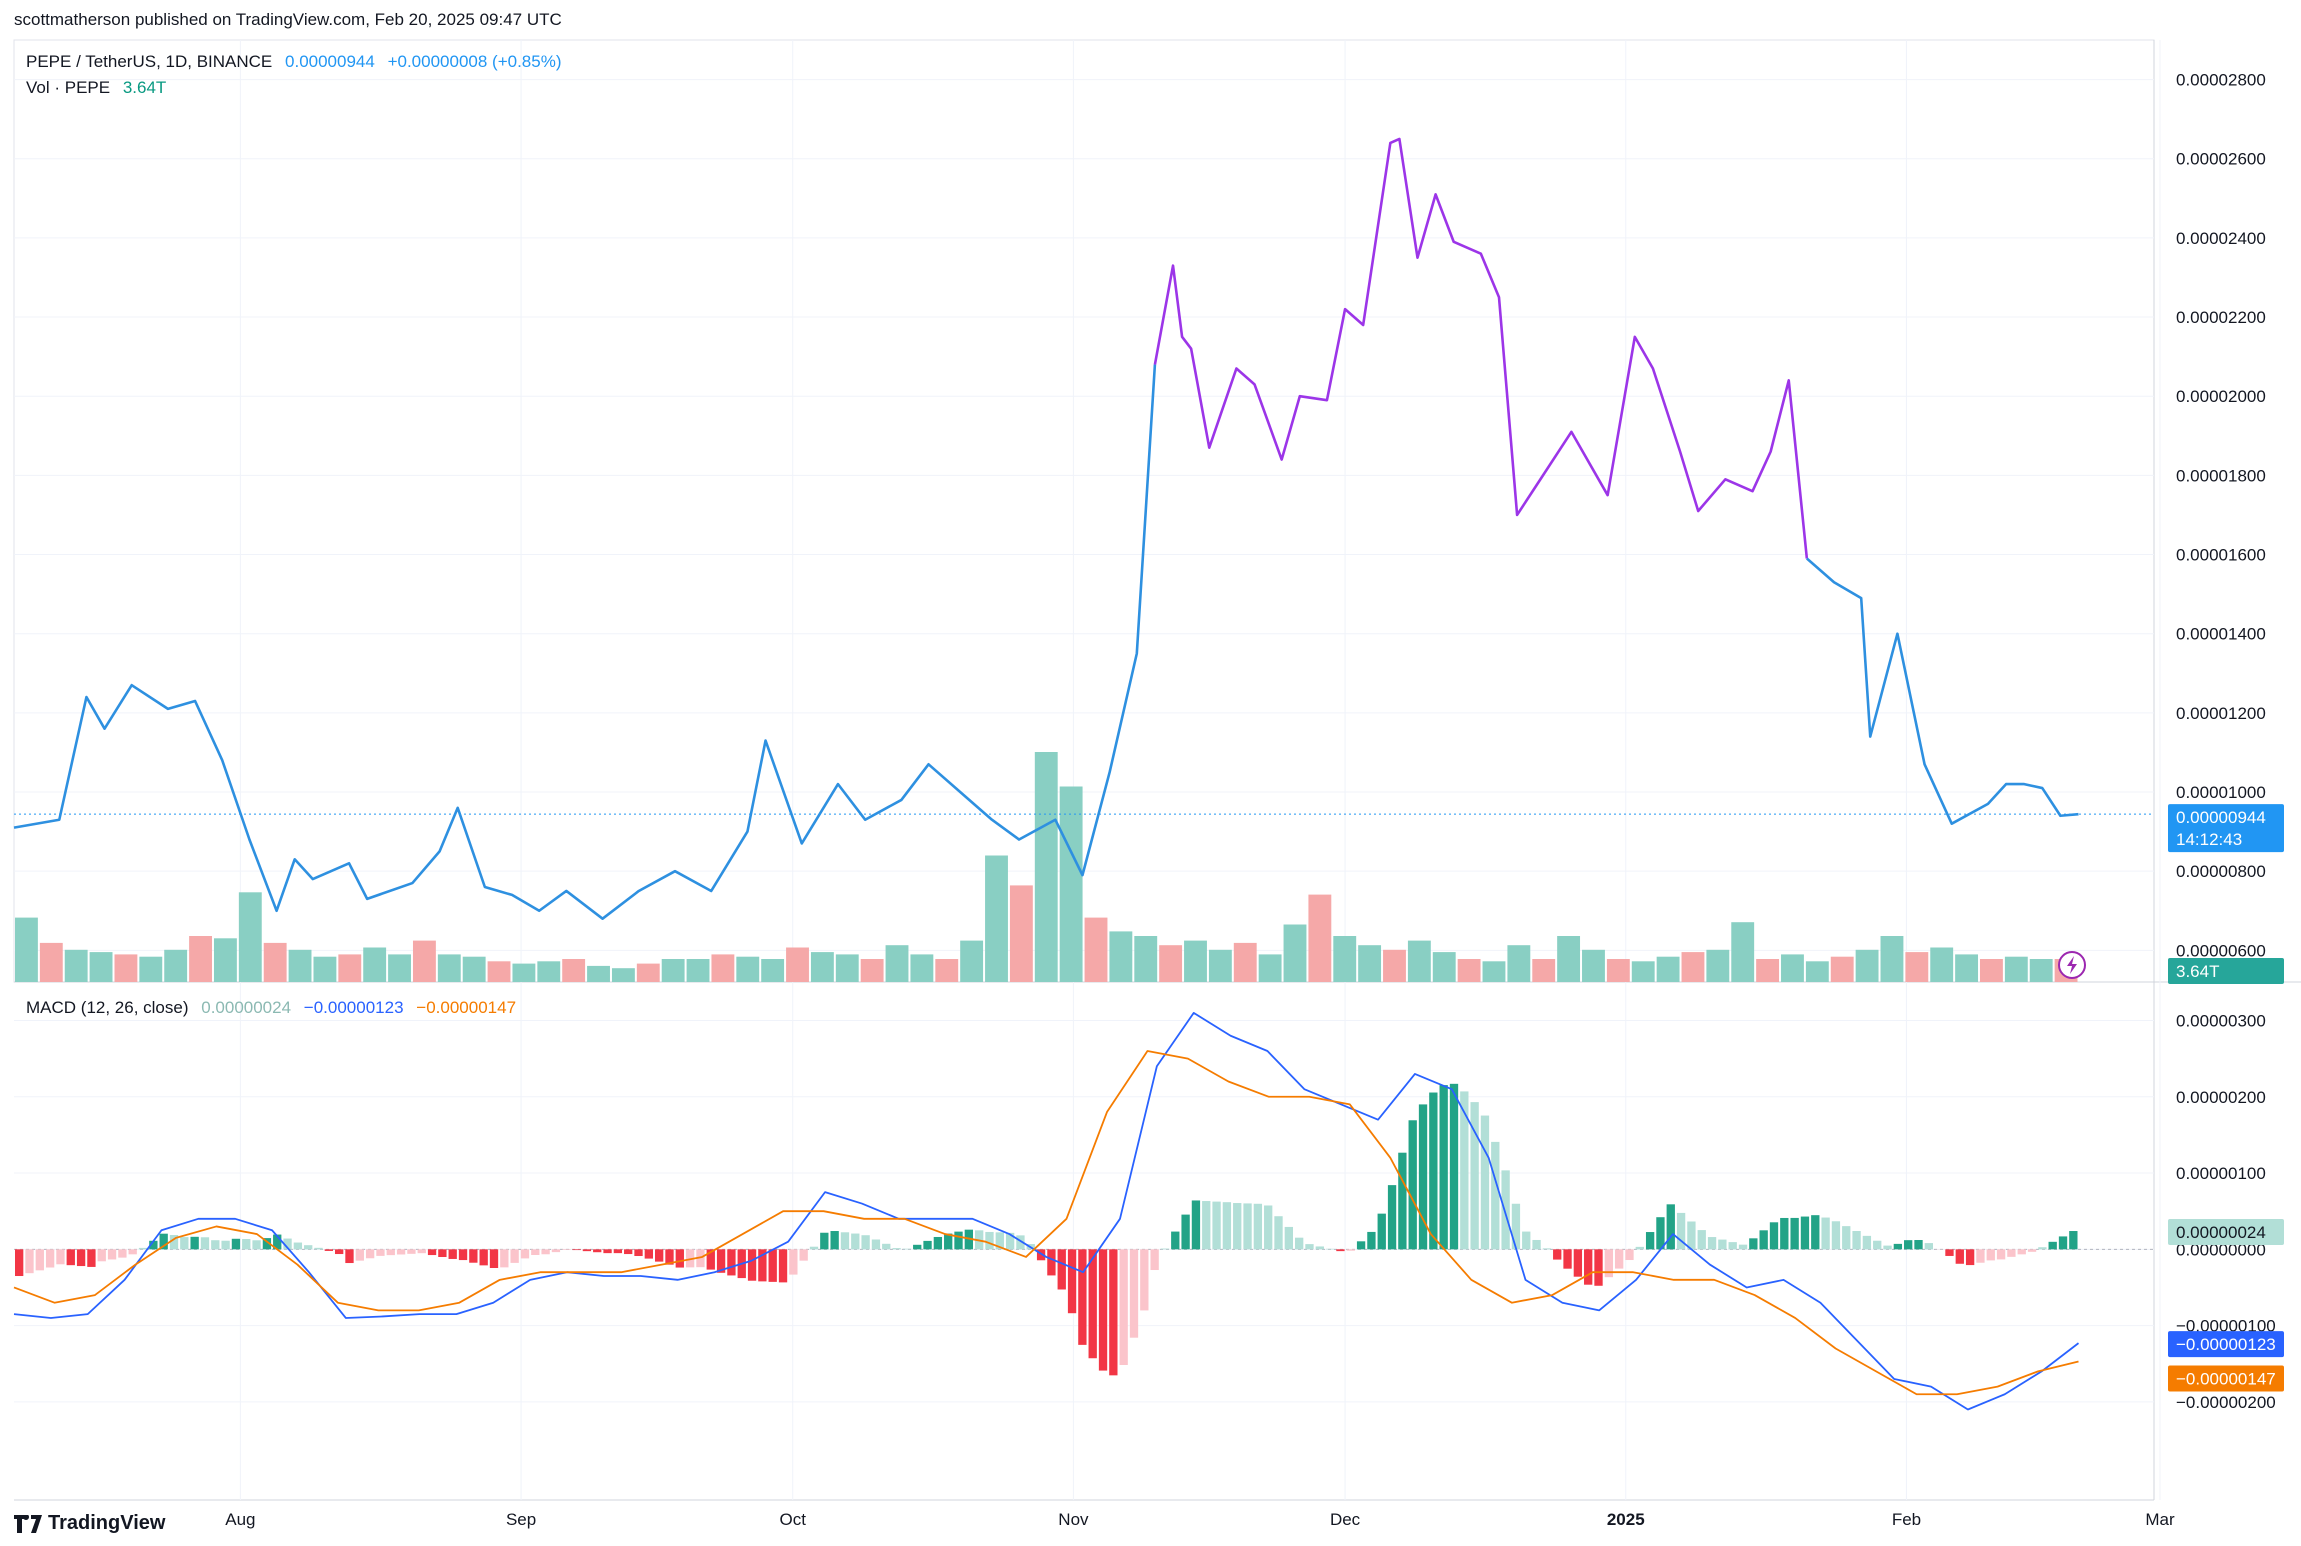 The width and height of the screenshot is (2301, 1546). I want to click on macd-y-tick-label: 0.00000000, so click(2221, 1249).